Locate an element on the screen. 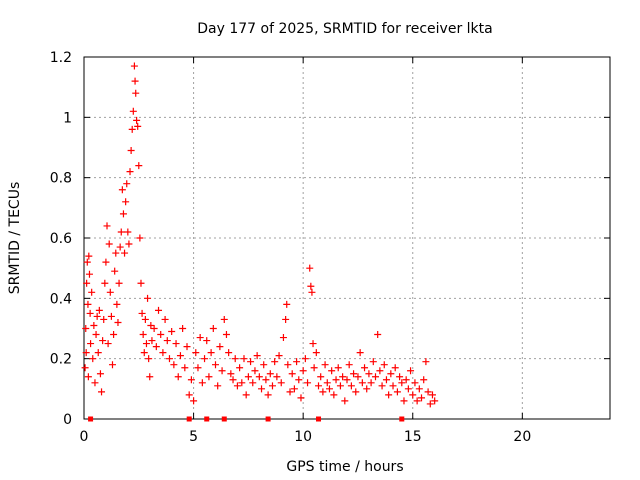  x-tick-label: 10 is located at coordinates (303, 437).